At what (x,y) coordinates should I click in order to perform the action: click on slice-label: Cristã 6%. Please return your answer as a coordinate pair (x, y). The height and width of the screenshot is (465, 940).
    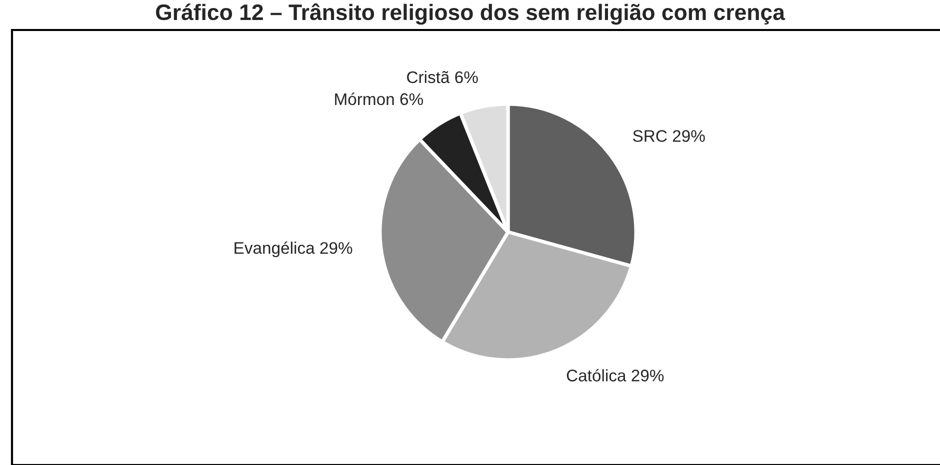
    Looking at the image, I should click on (442, 77).